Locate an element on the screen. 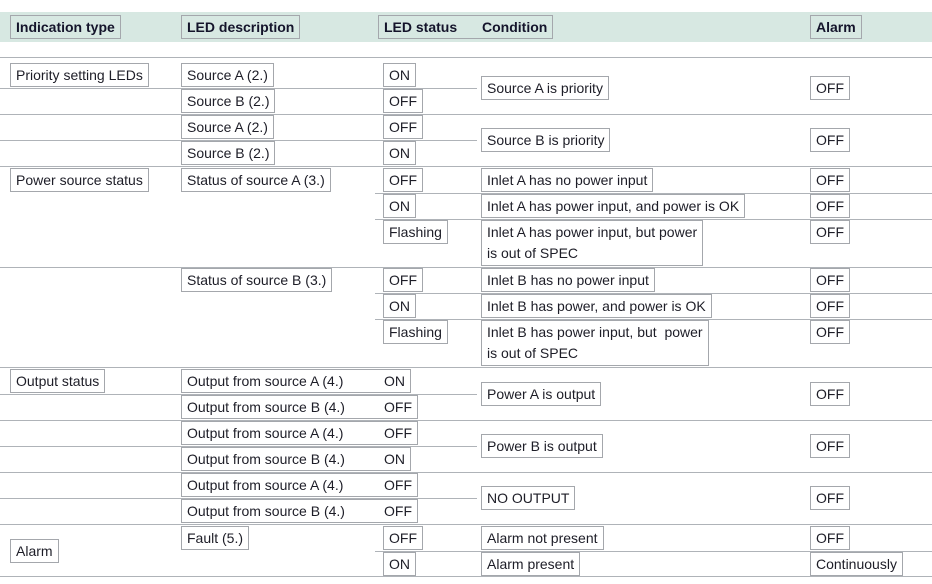  led-description-status-cell: Output from source B (4.) ON is located at coordinates (296, 459).